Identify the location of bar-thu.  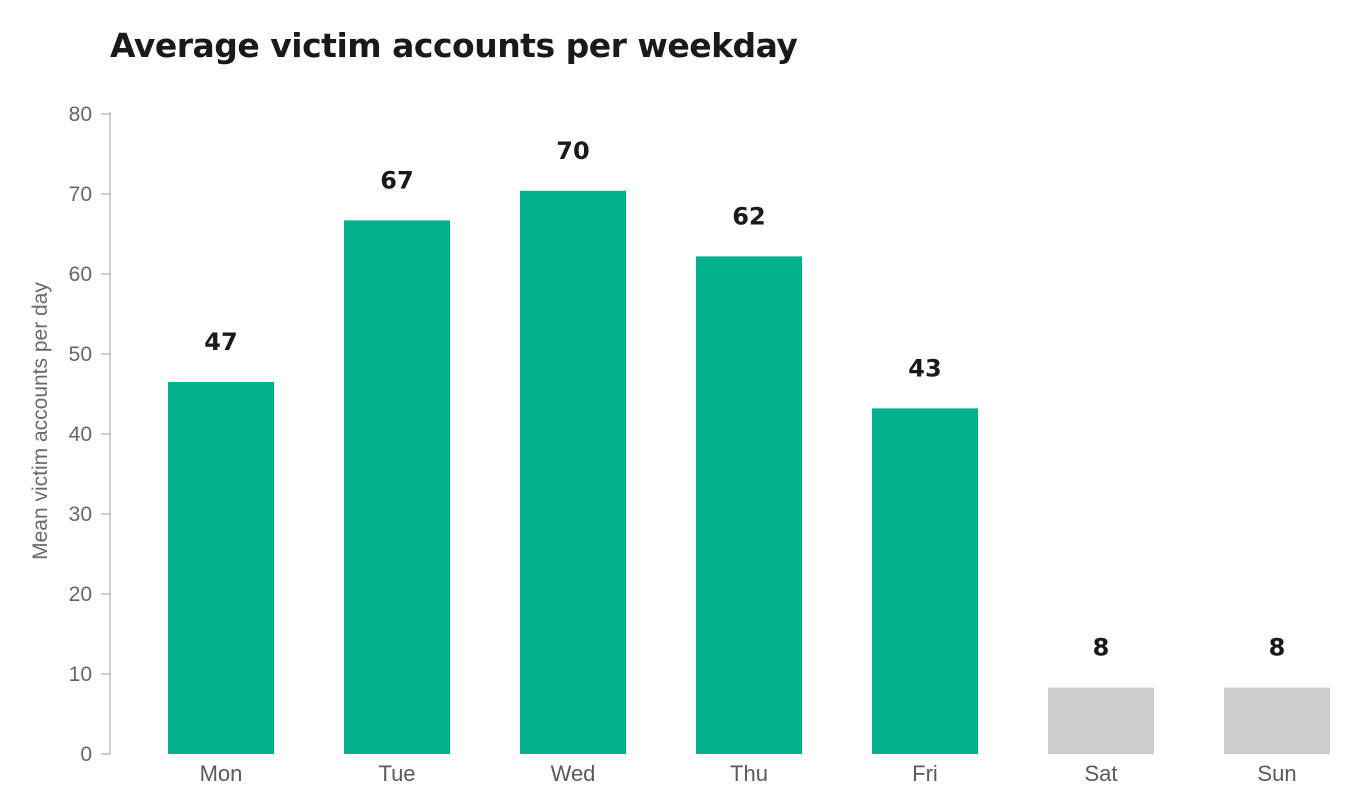
(749, 505).